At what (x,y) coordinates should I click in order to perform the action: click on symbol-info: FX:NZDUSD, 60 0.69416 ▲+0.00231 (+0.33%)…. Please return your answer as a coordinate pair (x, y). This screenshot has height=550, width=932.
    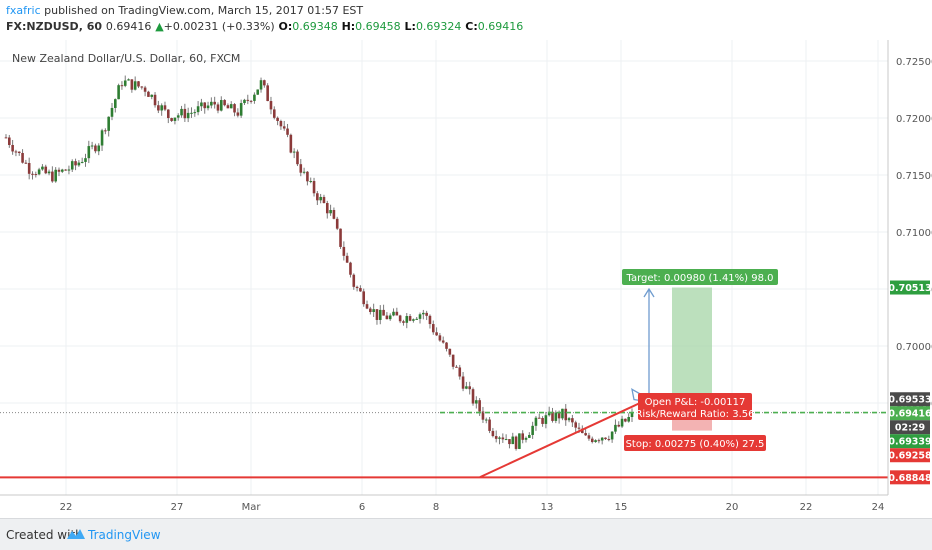
    Looking at the image, I should click on (264, 26).